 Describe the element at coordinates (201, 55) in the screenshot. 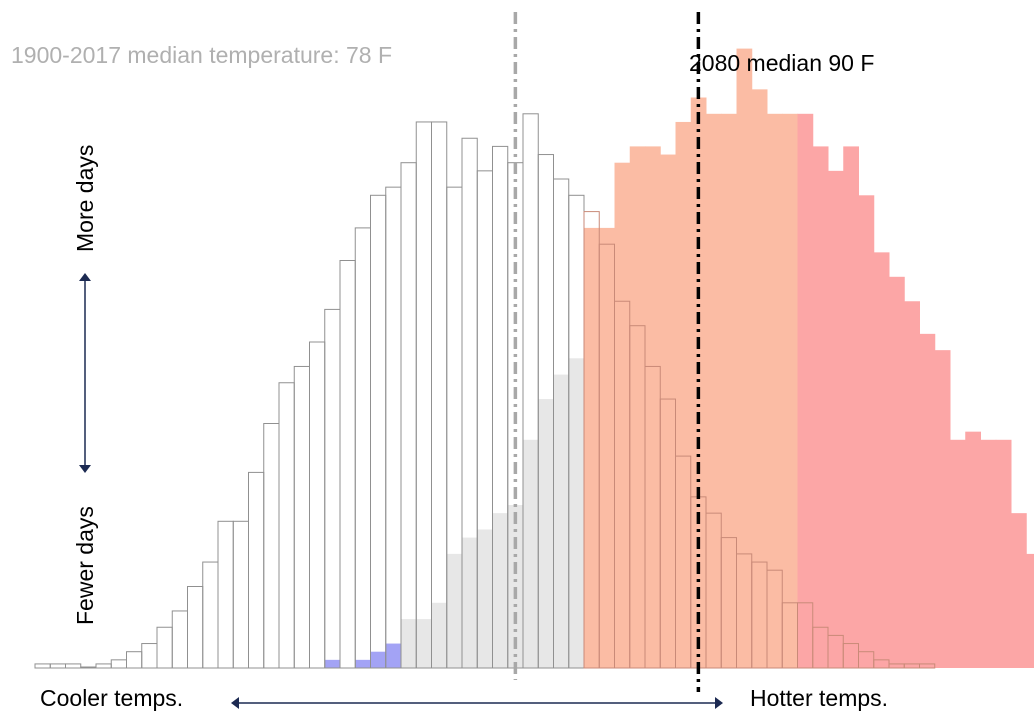

I see `historical-median-label: 1900-2017 median temperature: 78 F` at that location.